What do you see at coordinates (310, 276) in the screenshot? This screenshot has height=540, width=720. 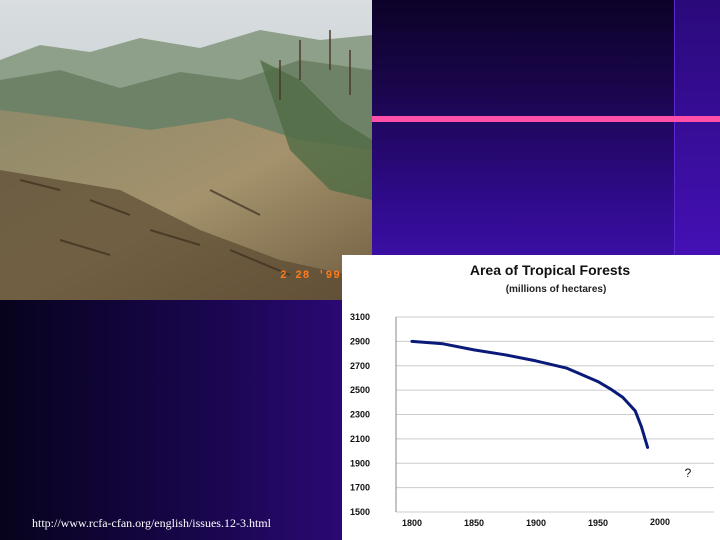 I see `photo-date-stamp: 2 28 '99` at bounding box center [310, 276].